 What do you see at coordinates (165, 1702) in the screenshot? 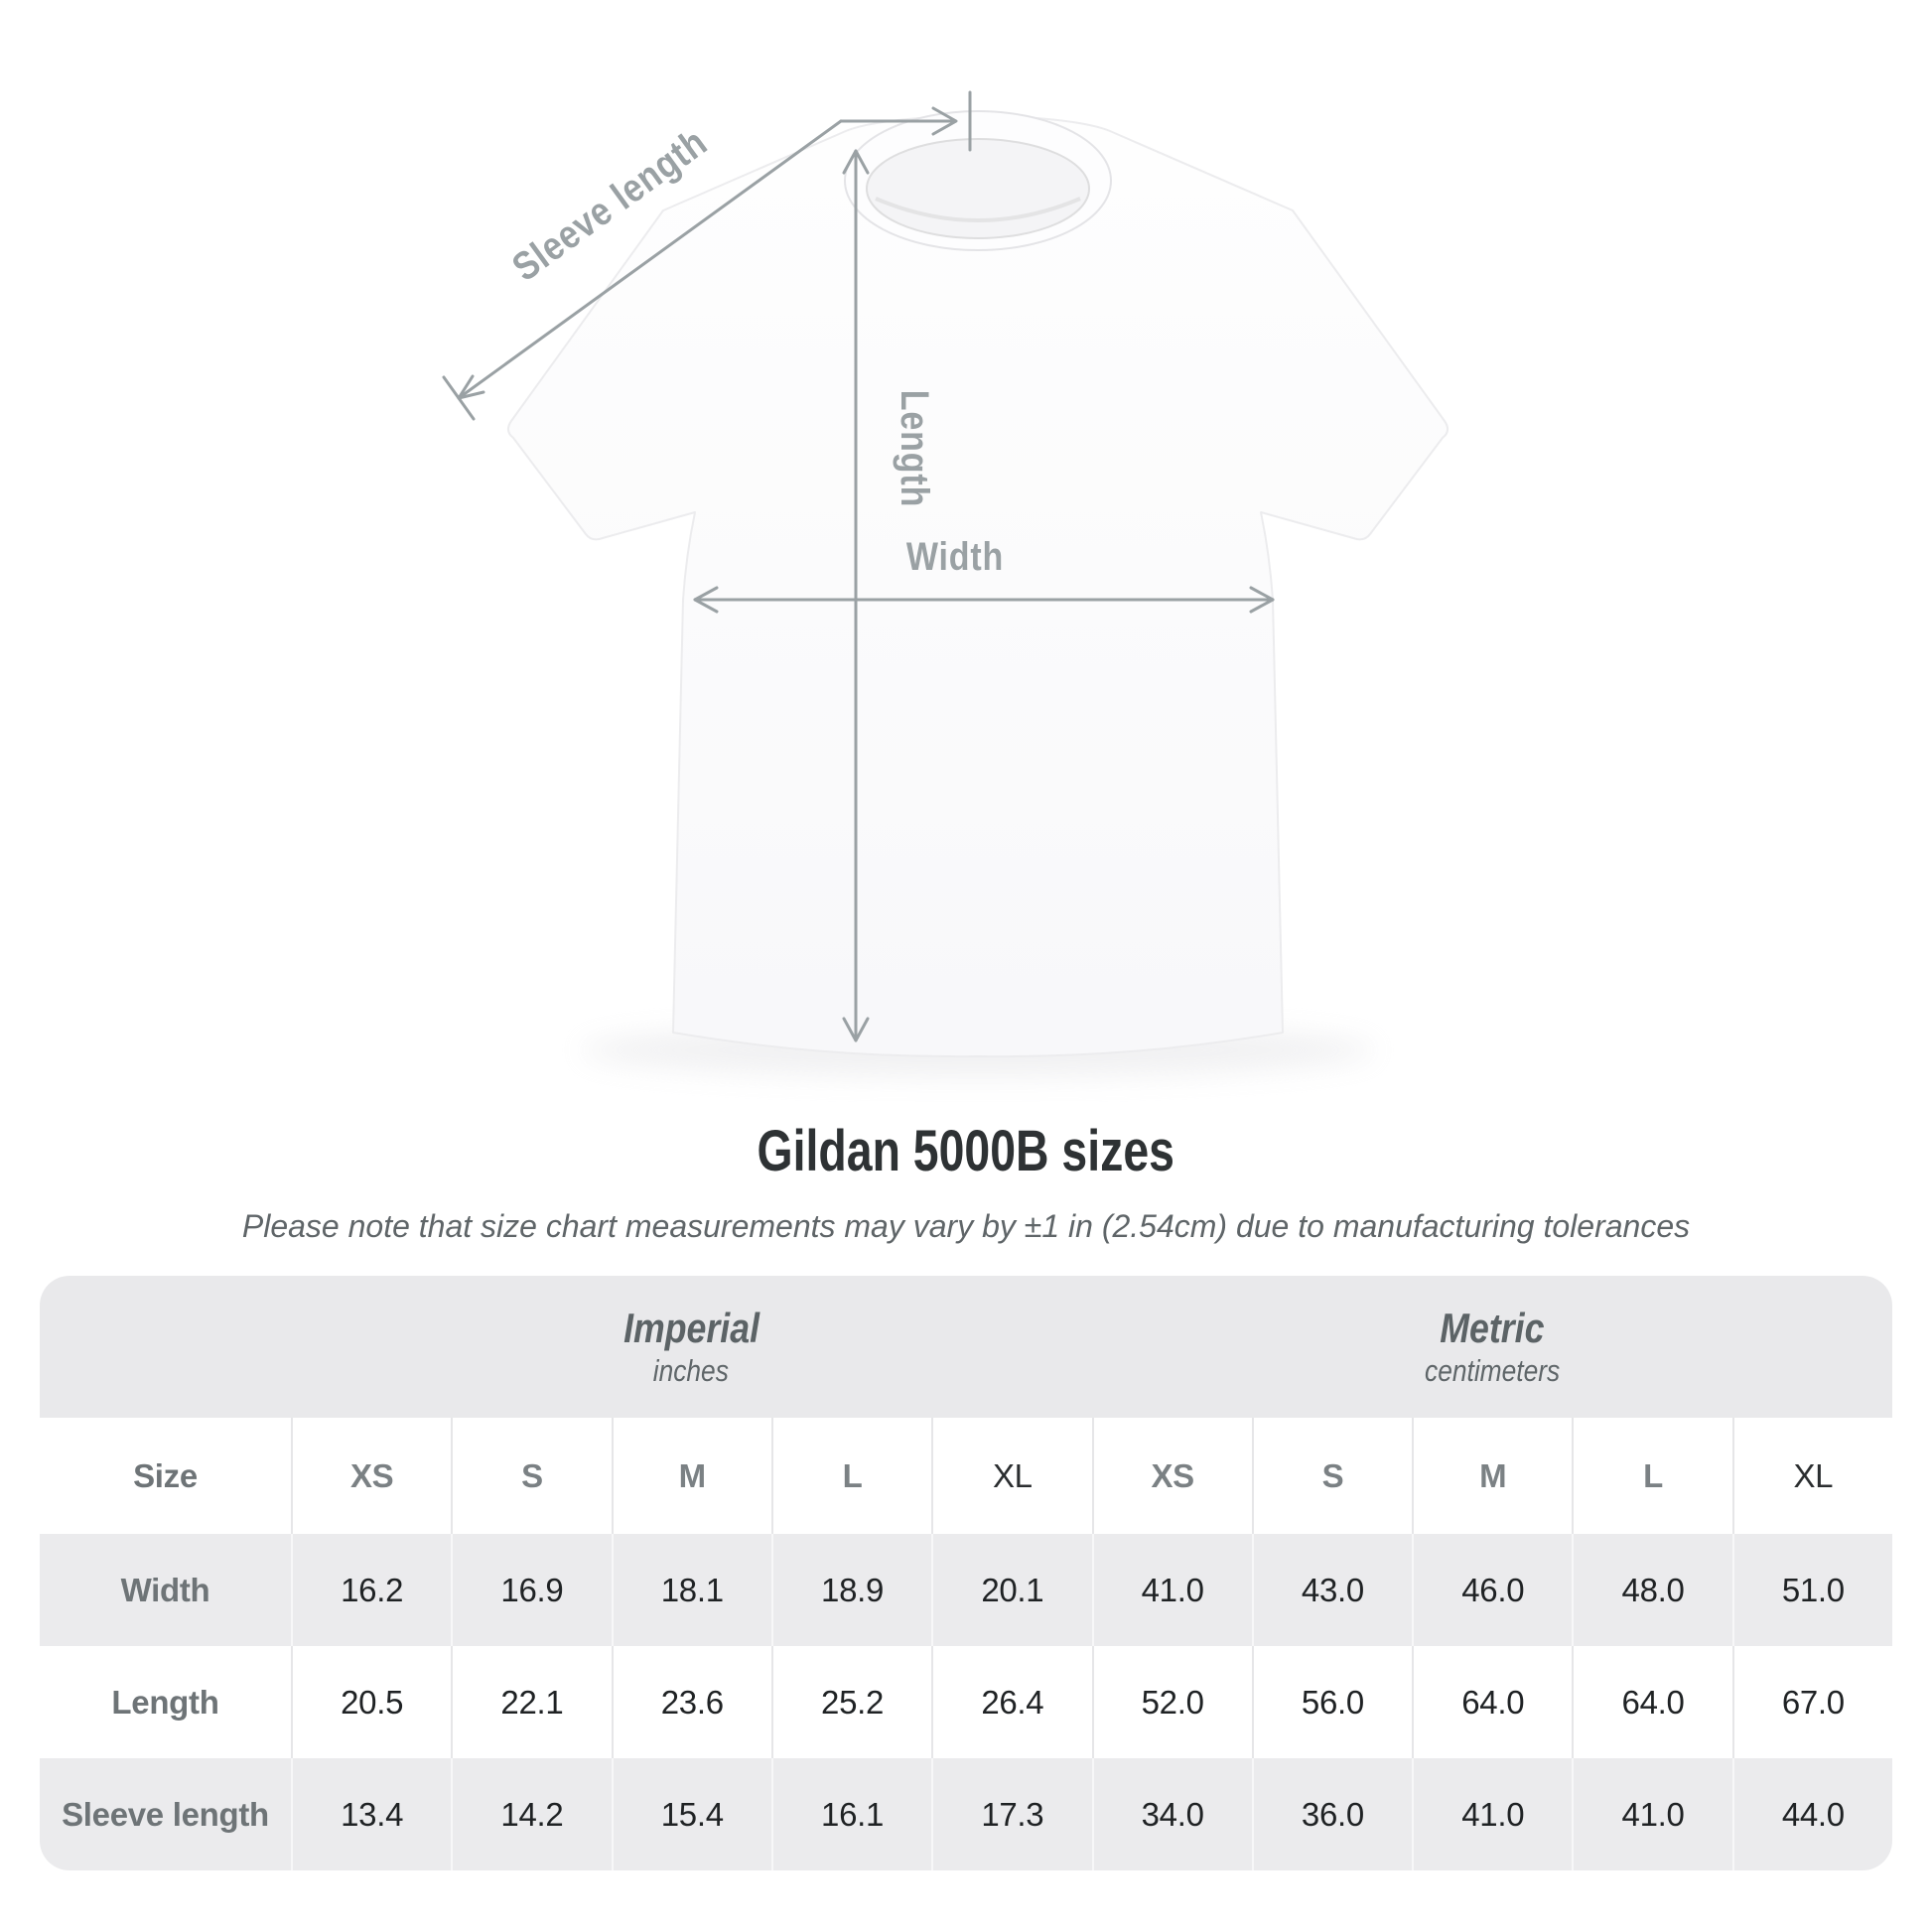
I see `row-label: Length` at bounding box center [165, 1702].